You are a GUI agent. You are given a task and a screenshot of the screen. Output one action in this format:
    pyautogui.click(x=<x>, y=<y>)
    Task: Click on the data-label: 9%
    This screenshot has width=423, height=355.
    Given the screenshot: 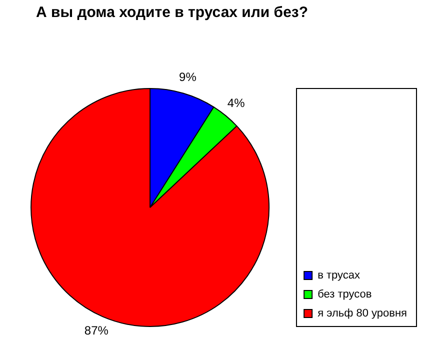 What is the action you would take?
    pyautogui.click(x=188, y=77)
    